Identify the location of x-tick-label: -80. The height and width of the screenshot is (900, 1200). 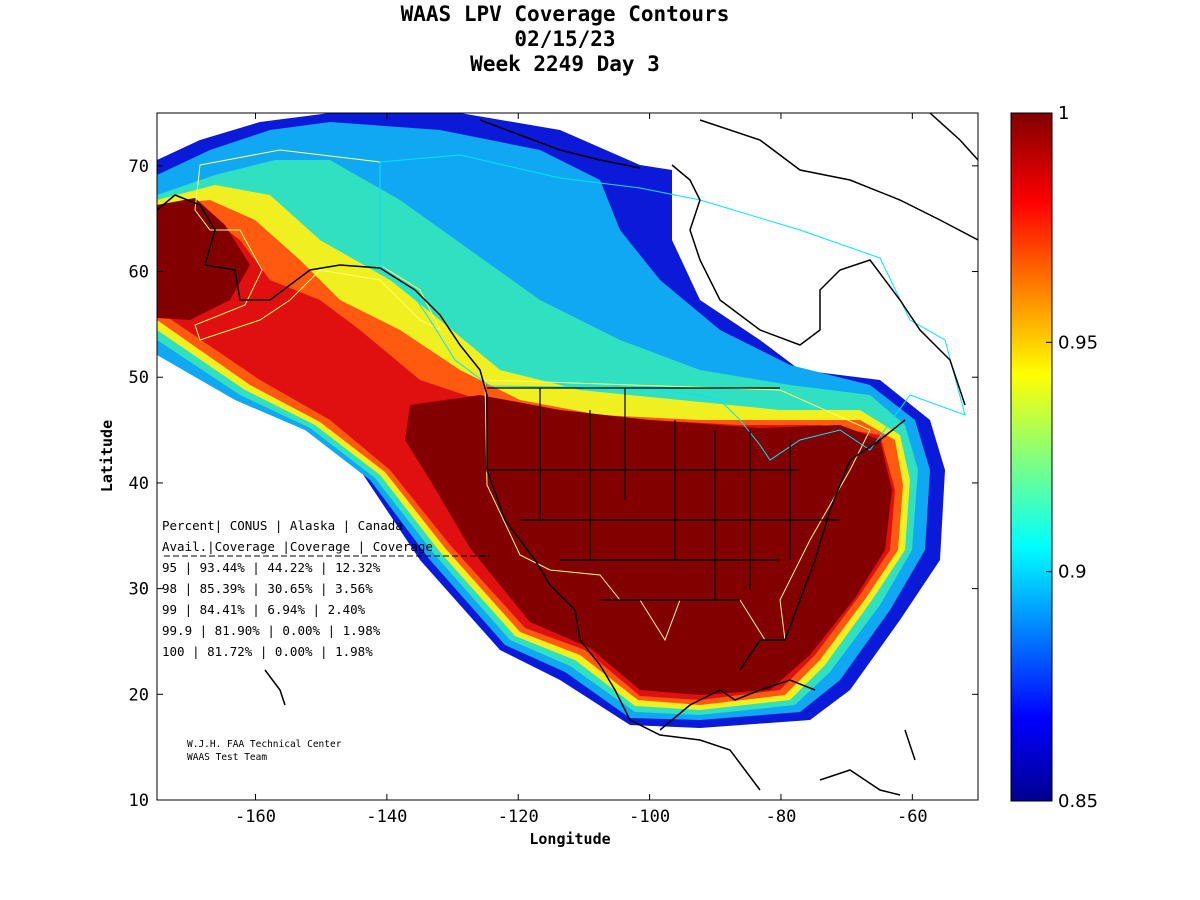
(781, 817).